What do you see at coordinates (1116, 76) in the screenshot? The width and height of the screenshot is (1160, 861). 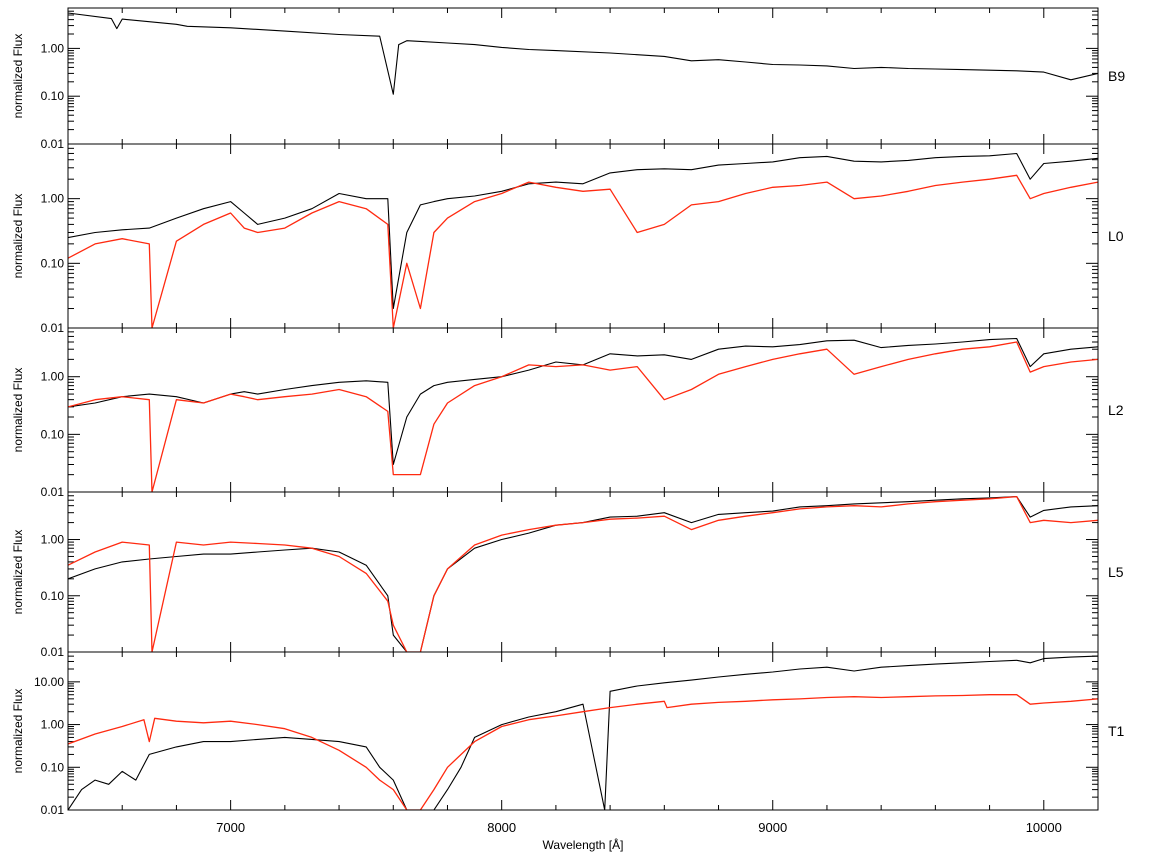 I see `panel-label: B9` at bounding box center [1116, 76].